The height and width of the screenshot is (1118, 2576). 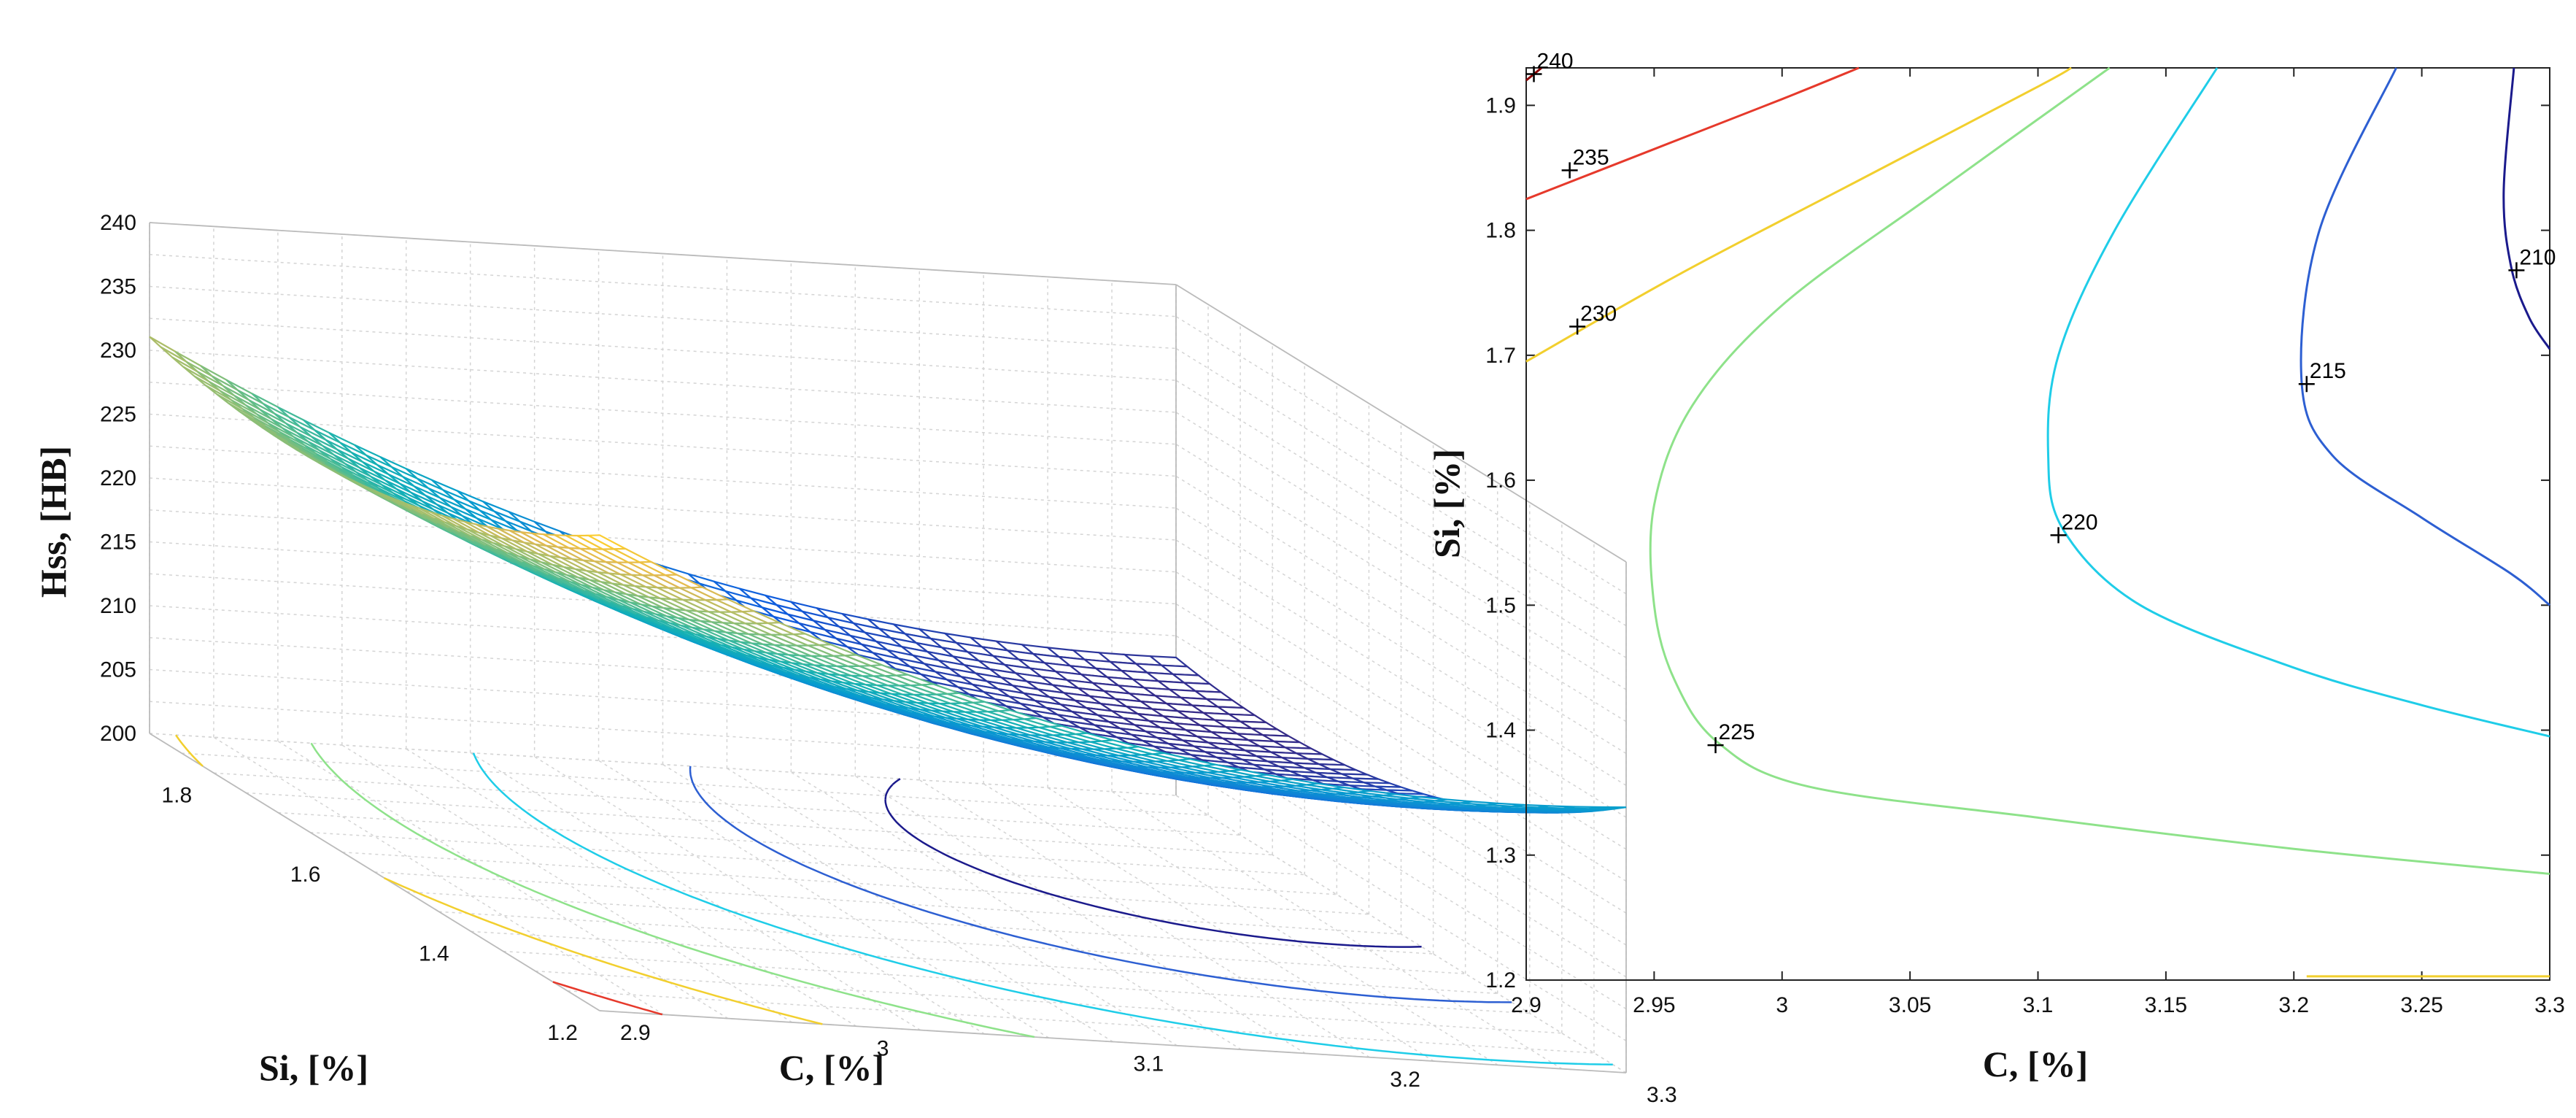 I want to click on contour-x-tick-label: 3.1, so click(x=2038, y=1005).